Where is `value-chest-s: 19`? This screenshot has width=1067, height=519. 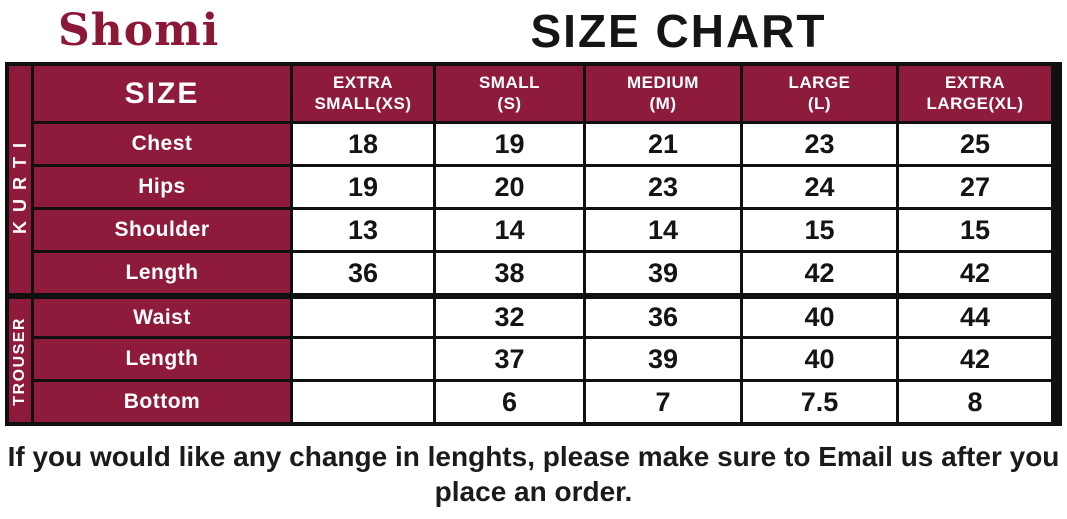 value-chest-s: 19 is located at coordinates (509, 144).